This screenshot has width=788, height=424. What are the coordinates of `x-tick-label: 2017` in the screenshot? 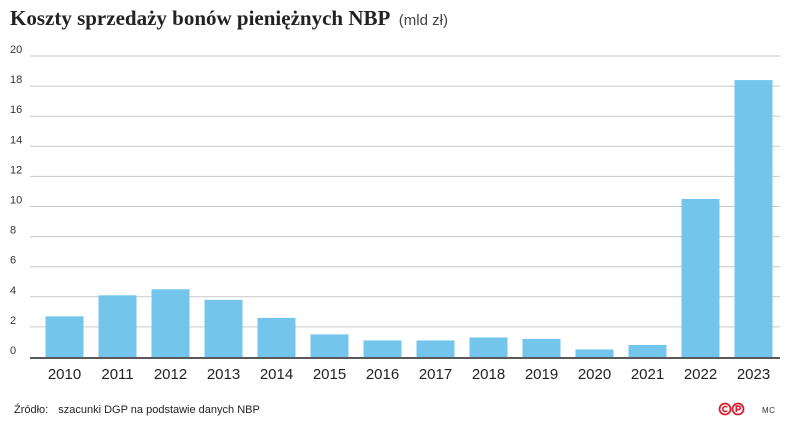 It's located at (435, 374).